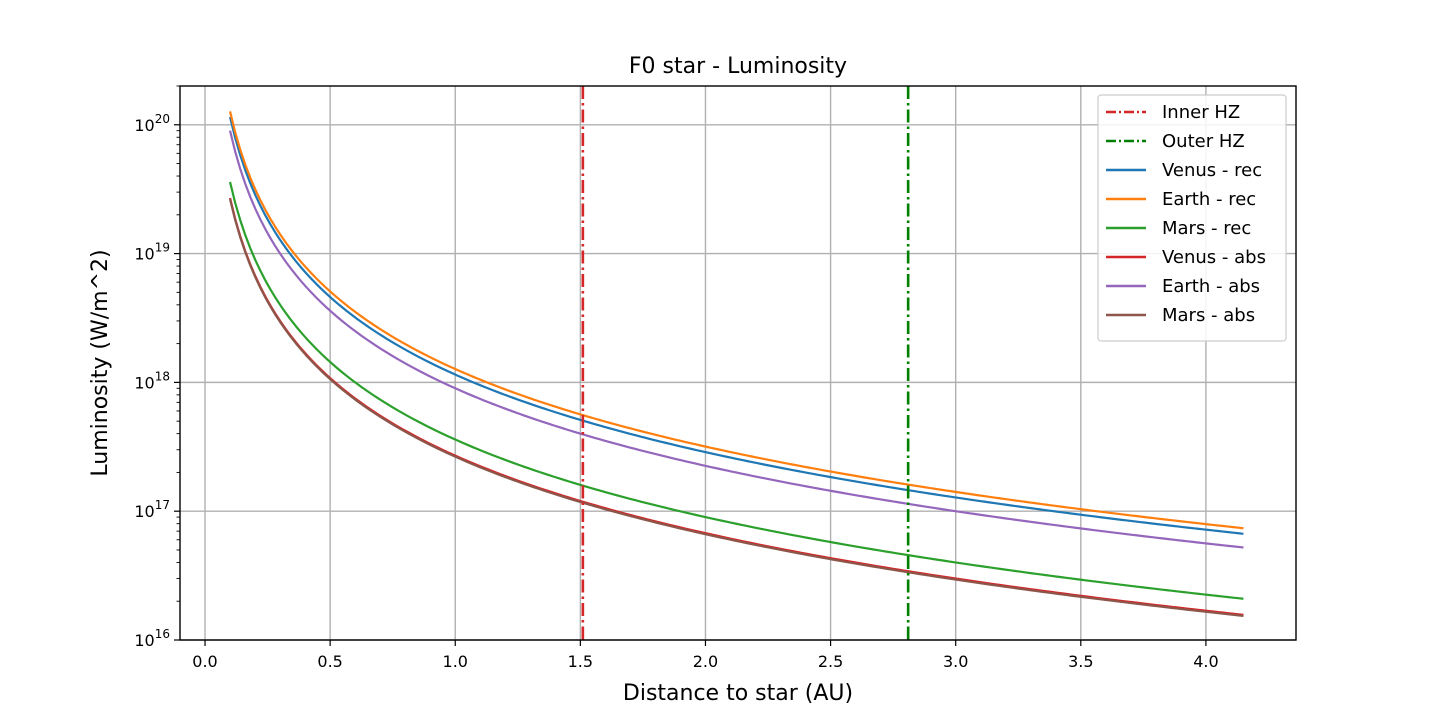 The height and width of the screenshot is (720, 1440). I want to click on y-tick-label: 1016, so click(152, 638).